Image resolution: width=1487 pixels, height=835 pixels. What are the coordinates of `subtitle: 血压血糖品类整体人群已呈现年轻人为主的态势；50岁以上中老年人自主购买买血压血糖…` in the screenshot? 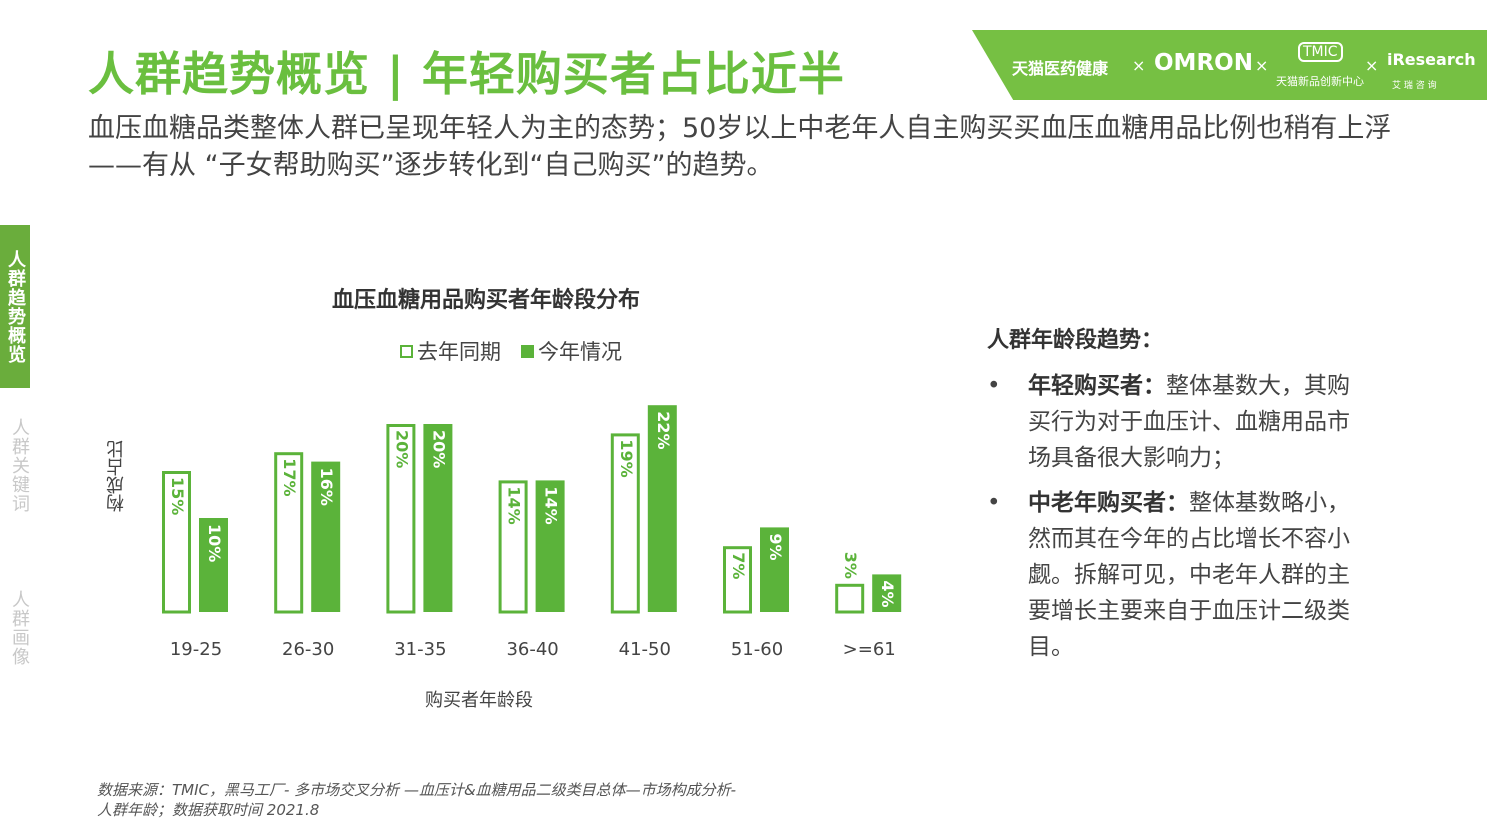 It's located at (740, 147).